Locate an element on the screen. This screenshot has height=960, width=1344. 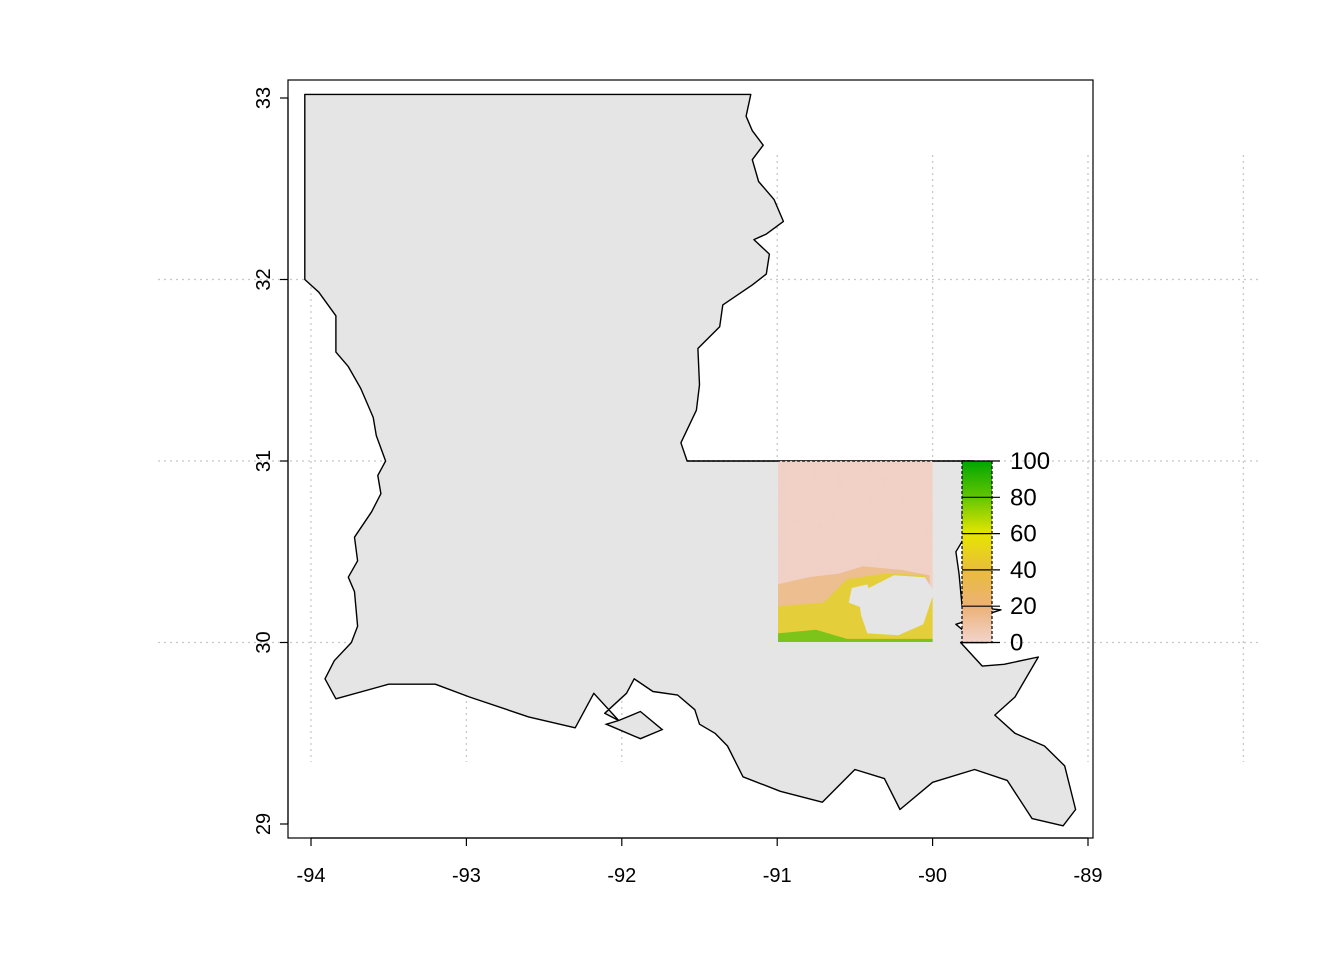
y-tick-label: 31 is located at coordinates (264, 461).